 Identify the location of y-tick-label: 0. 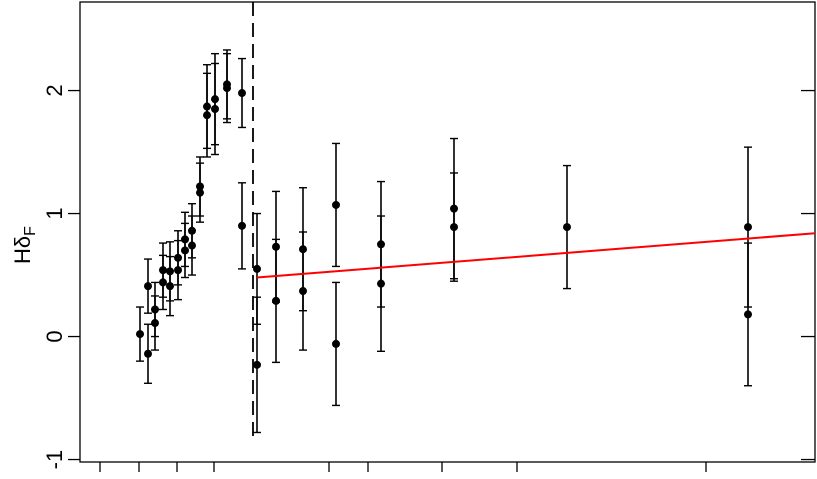
(54, 336).